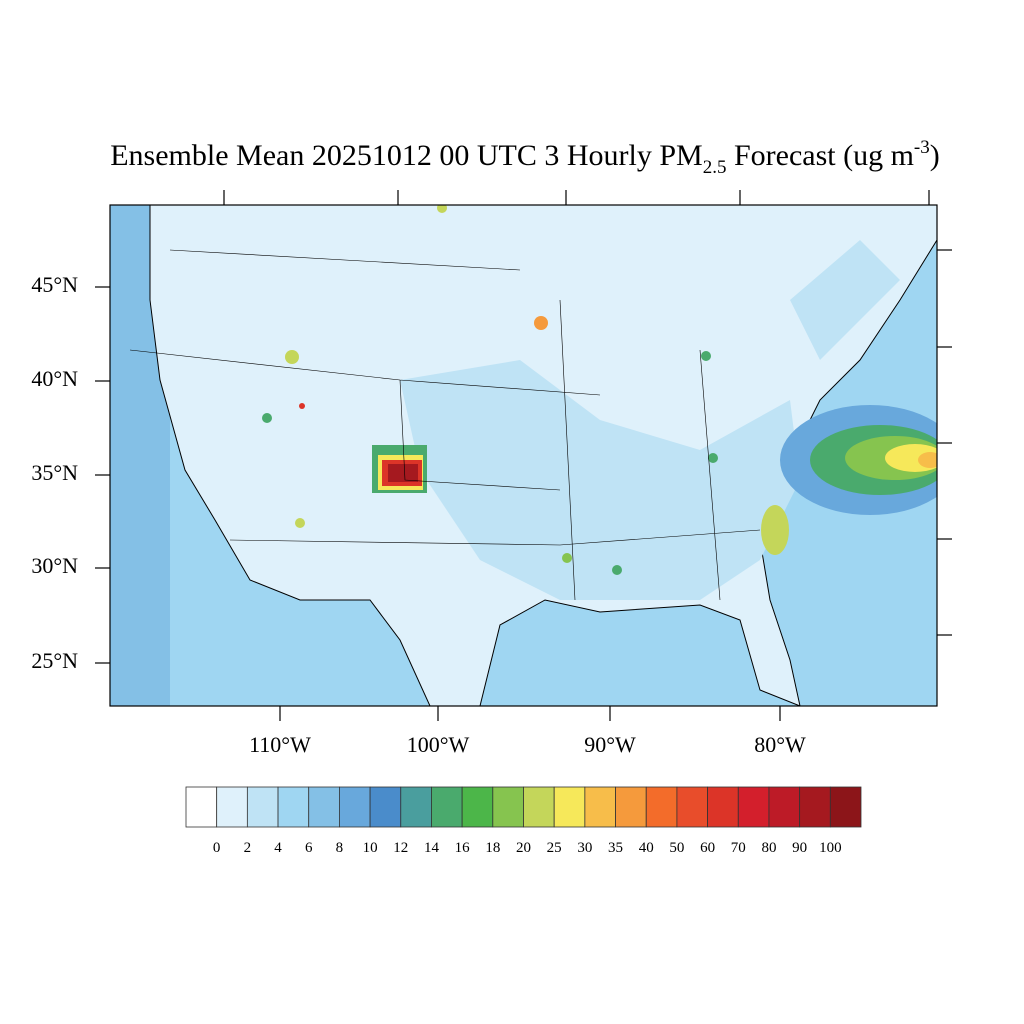 The height and width of the screenshot is (1024, 1024). Describe the element at coordinates (554, 848) in the screenshot. I see `colorbar-label: 25` at that location.